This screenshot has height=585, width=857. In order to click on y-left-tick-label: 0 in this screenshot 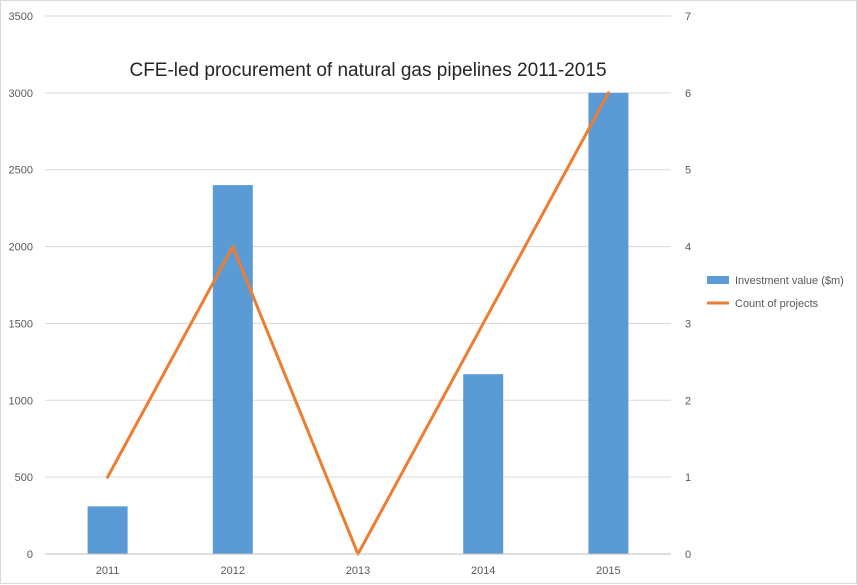, I will do `click(30, 555)`.